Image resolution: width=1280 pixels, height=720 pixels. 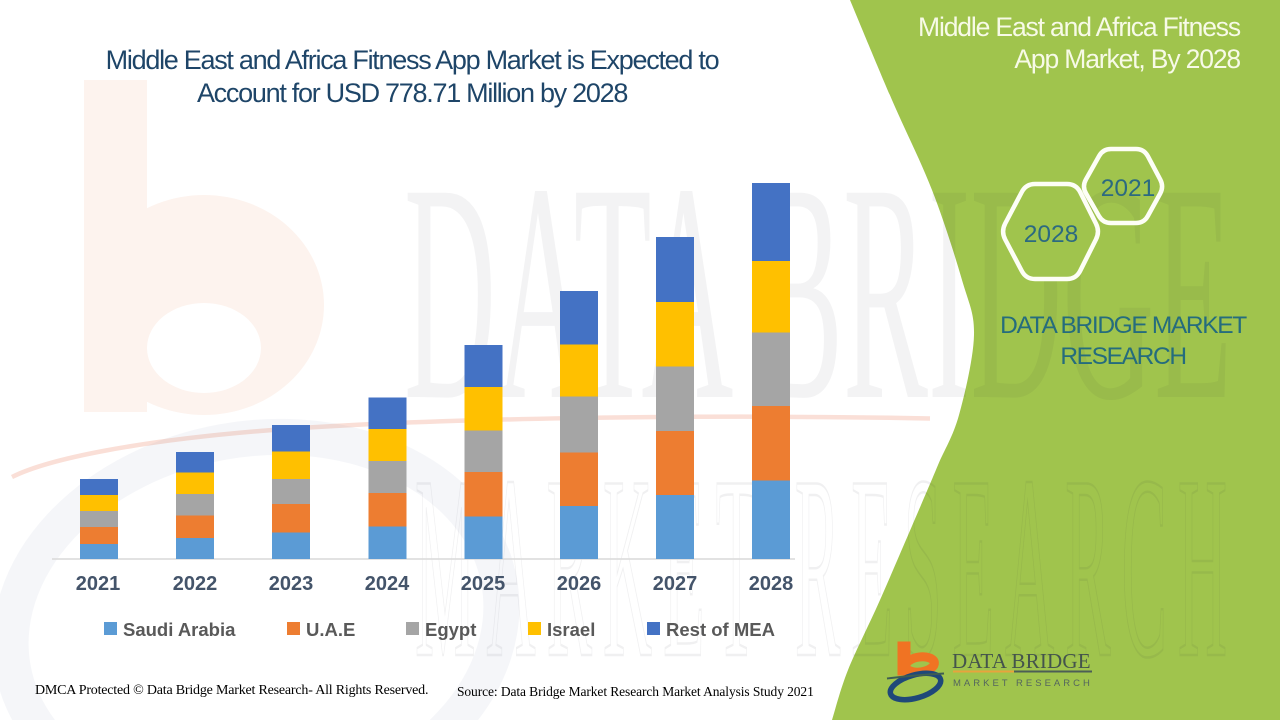 What do you see at coordinates (1021, 661) in the screenshot?
I see `svg-text: DATA BRIDGE` at bounding box center [1021, 661].